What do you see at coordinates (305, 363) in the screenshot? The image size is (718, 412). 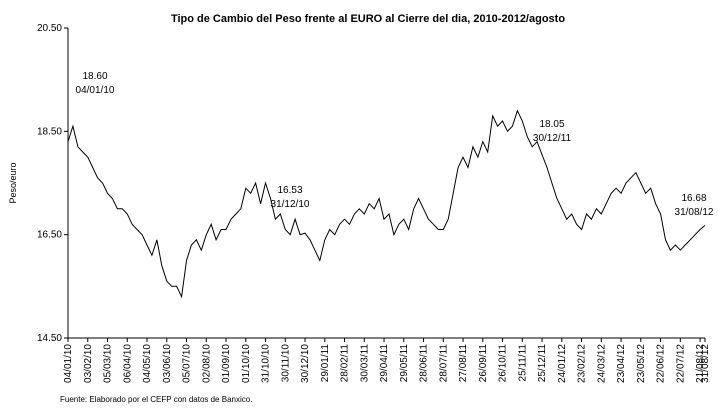 I see `x-tick-label: 30/12/10` at bounding box center [305, 363].